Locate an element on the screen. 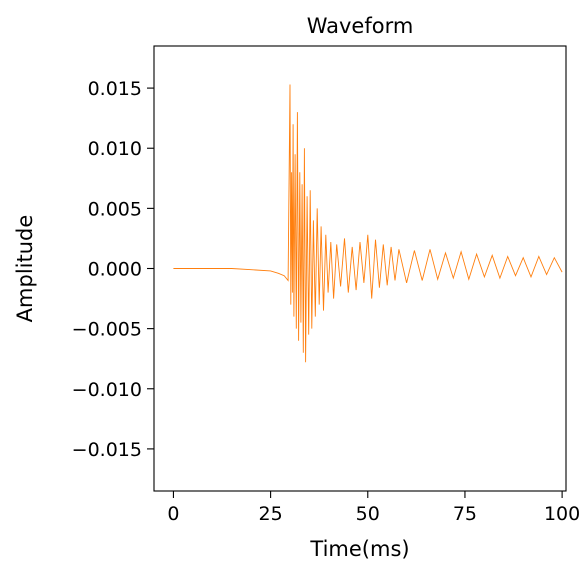 This screenshot has width=585, height=577. y-axis-ticks: 0.015 0.010 0.005 0.000 −0.005 −0.010 −0.015 is located at coordinates (113, 269).